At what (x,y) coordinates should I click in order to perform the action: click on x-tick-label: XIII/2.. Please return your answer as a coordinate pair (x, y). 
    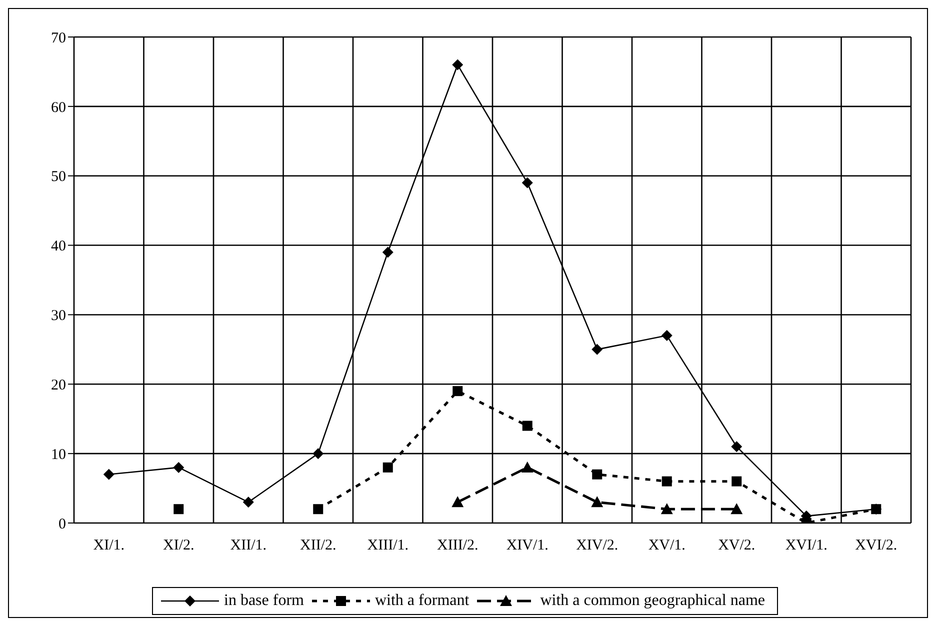
    Looking at the image, I should click on (457, 546).